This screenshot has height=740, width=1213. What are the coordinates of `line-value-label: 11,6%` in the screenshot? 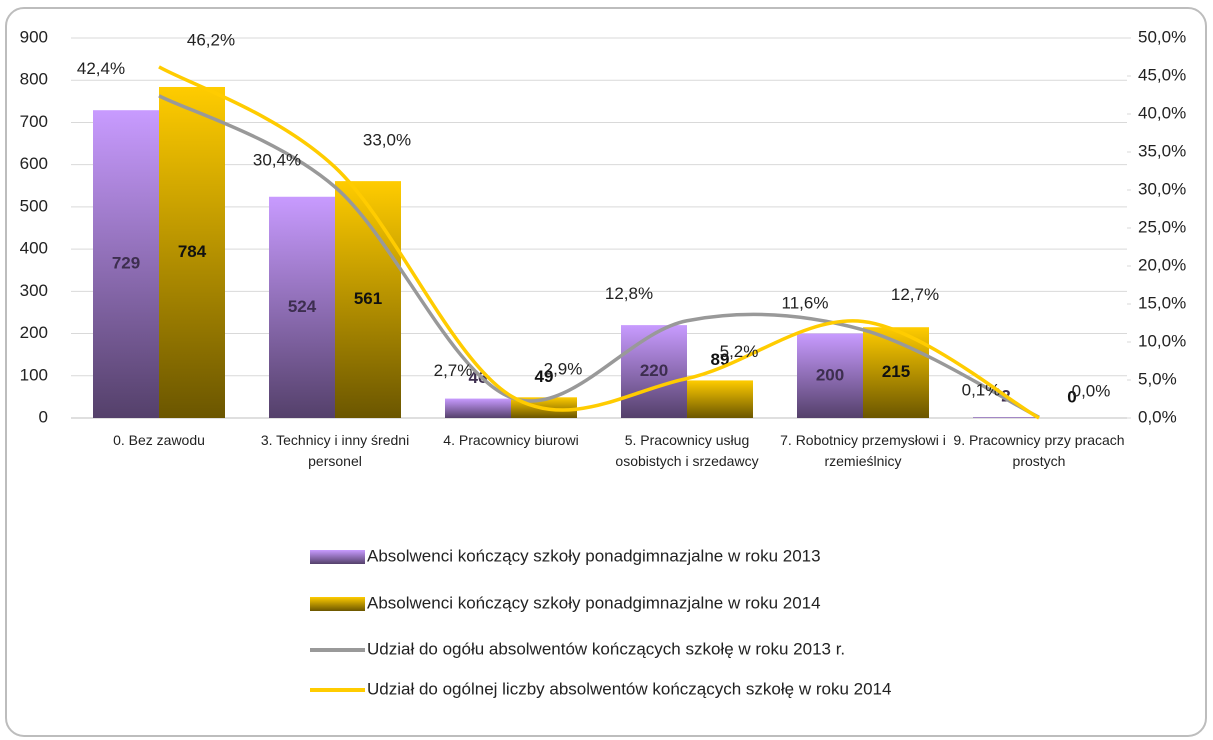 It's located at (805, 302).